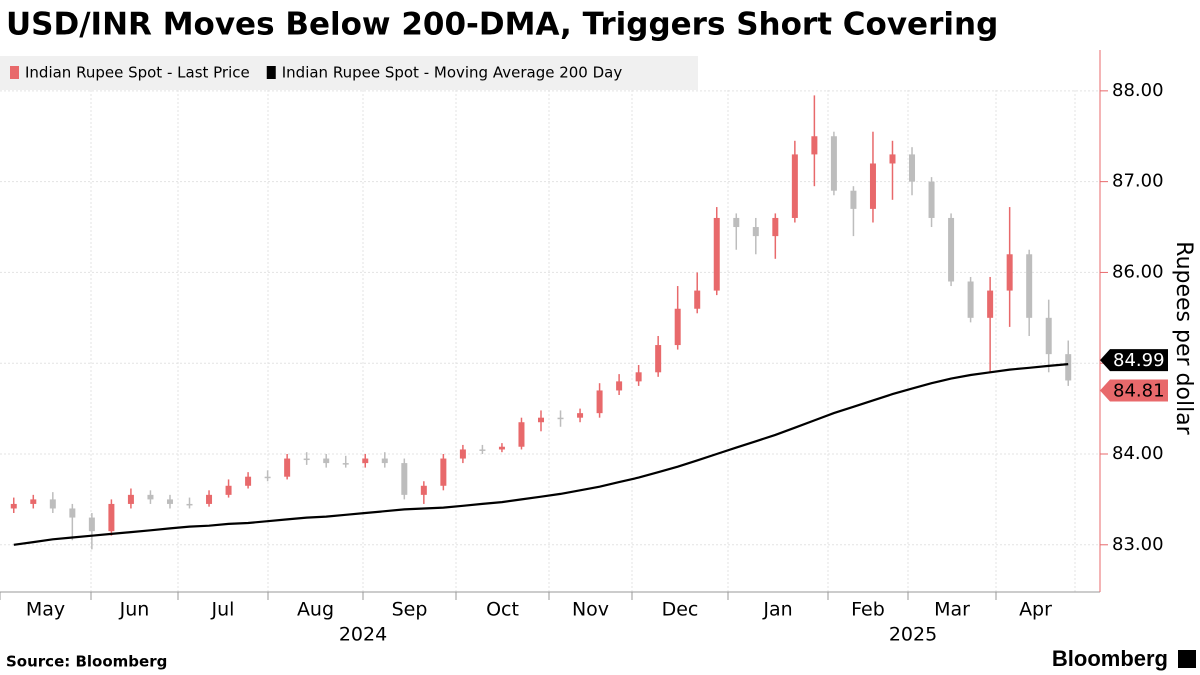 The height and width of the screenshot is (675, 1200). What do you see at coordinates (1138, 181) in the screenshot?
I see `y-tick-label: 87.00` at bounding box center [1138, 181].